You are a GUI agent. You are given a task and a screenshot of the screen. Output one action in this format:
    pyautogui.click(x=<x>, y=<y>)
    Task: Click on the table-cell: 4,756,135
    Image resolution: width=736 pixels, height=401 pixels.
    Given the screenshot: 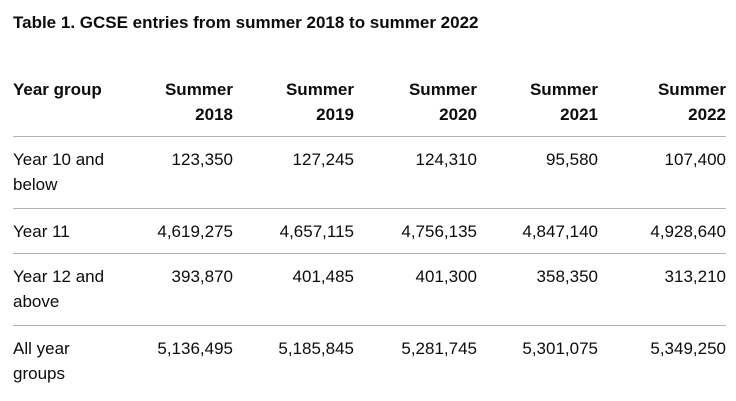 What is the action you would take?
    pyautogui.click(x=415, y=231)
    